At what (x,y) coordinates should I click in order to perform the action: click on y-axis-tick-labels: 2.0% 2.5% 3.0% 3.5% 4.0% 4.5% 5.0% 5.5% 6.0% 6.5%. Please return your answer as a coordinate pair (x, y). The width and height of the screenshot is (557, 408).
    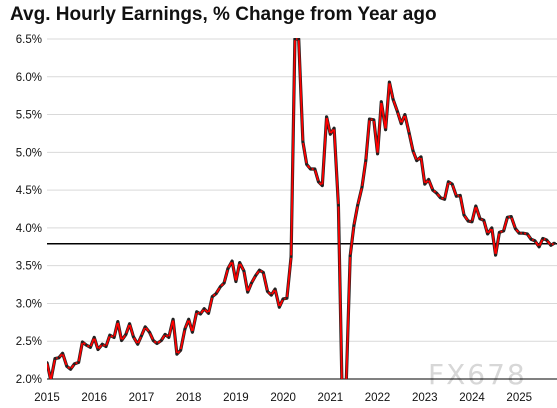
    Looking at the image, I should click on (29, 210).